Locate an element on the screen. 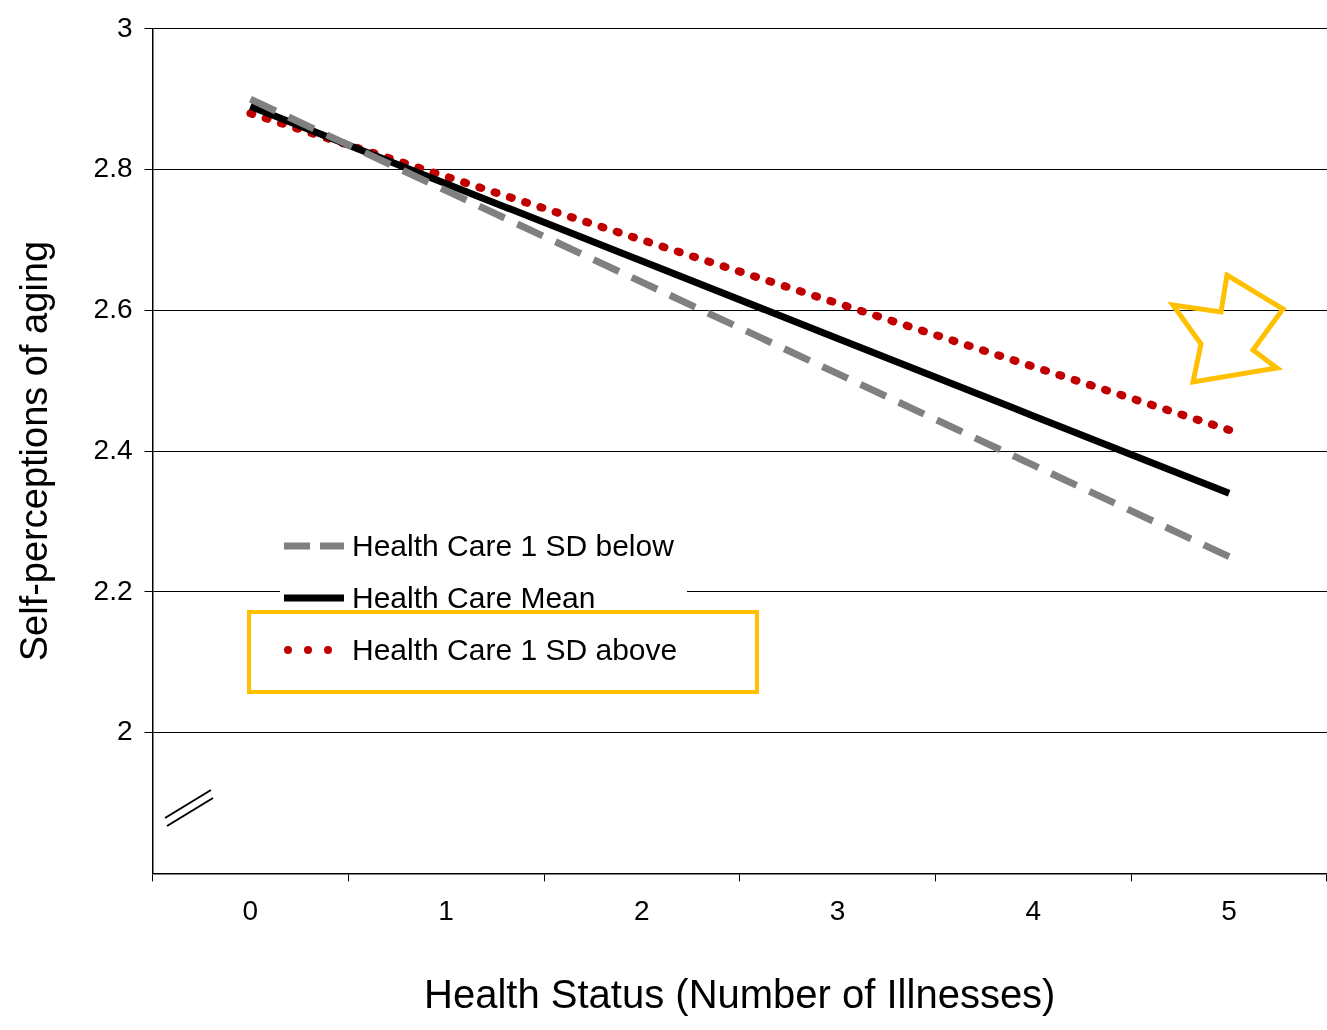 Image resolution: width=1327 pixels, height=1030 pixels. x-tick-label: 3 is located at coordinates (837, 910).